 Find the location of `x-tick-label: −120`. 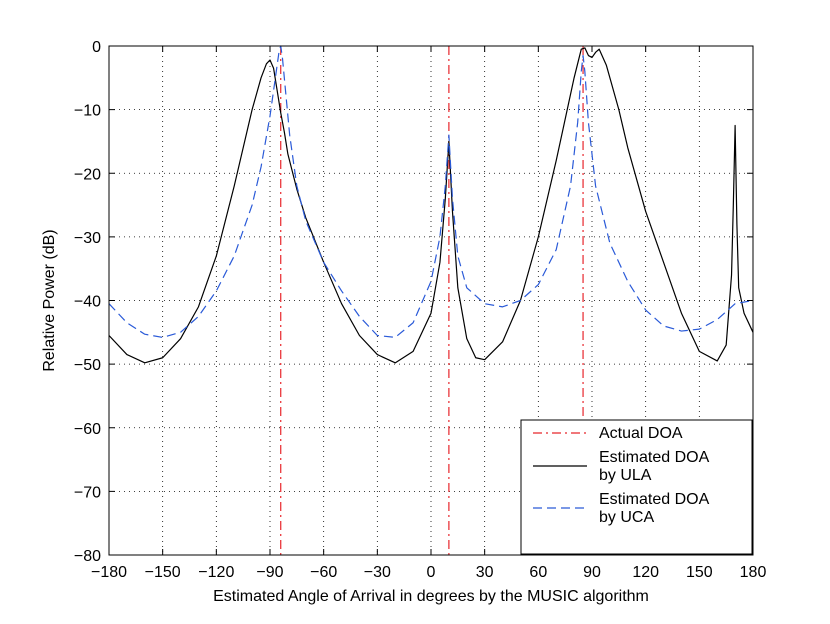

x-tick-label: −120 is located at coordinates (216, 572).